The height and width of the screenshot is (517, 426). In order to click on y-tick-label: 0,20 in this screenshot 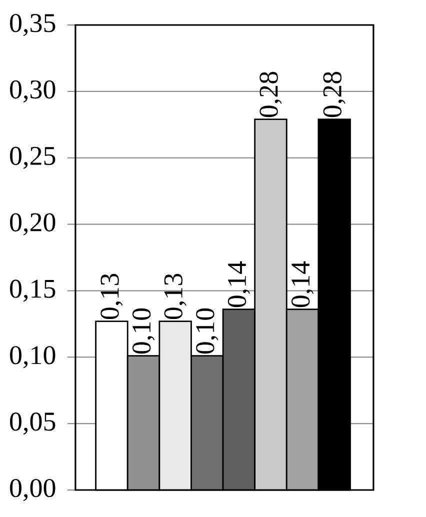, I will do `click(33, 224)`.